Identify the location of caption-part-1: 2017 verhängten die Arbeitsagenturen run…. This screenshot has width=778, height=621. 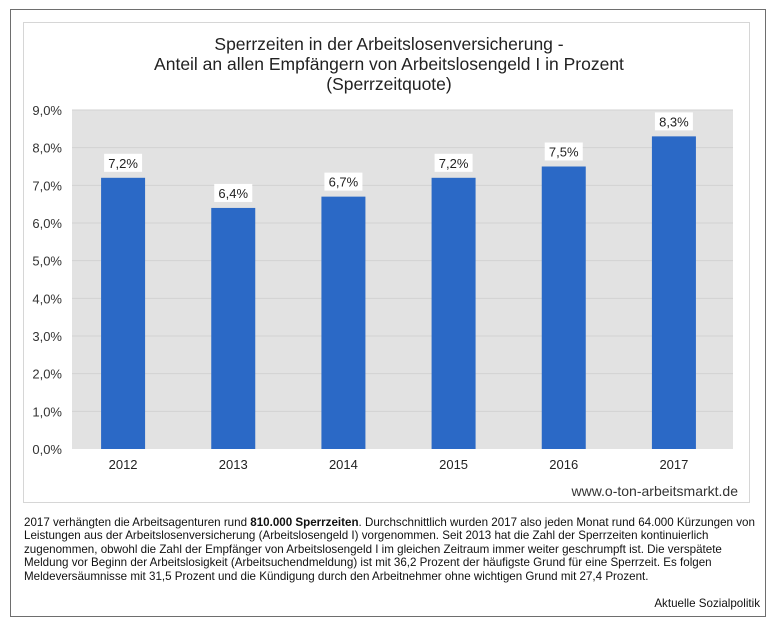
(137, 522).